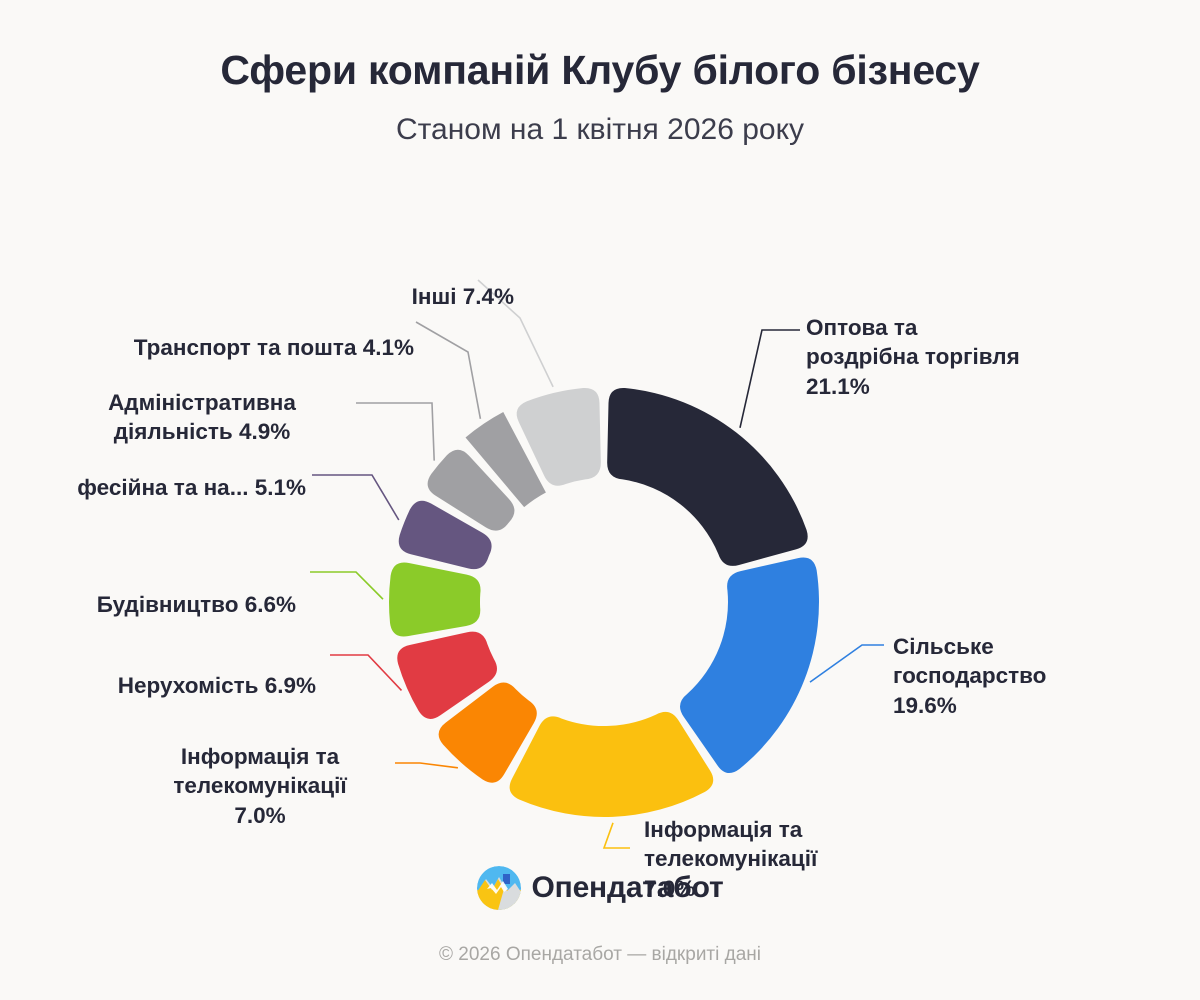 This screenshot has width=1200, height=1000. What do you see at coordinates (202, 417) in the screenshot?
I see `callout-text: Адміністративна діяльність 4.9%` at bounding box center [202, 417].